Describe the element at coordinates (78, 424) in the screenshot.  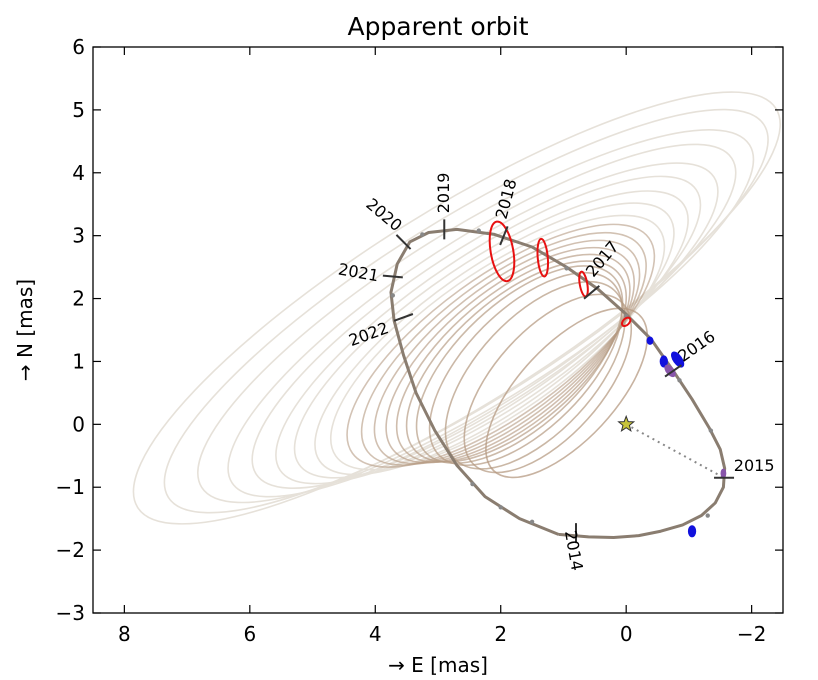
I see `y-tick-label: 0` at that location.